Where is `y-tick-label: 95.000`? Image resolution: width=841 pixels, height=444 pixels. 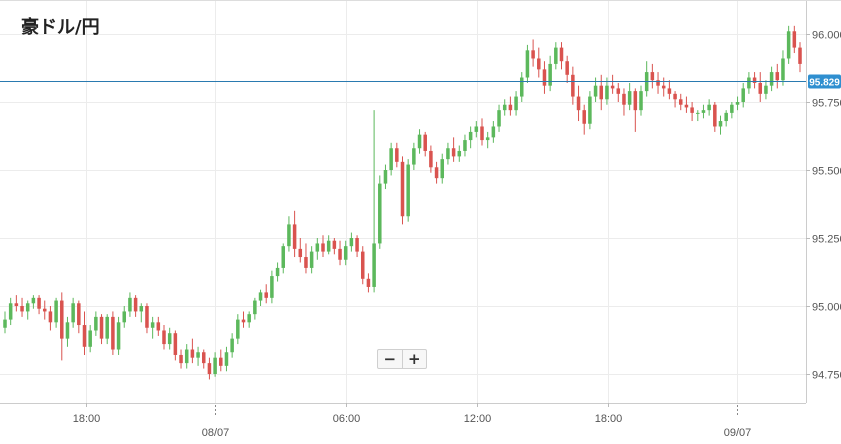 y-tick-label: 95.000 is located at coordinates (826, 308).